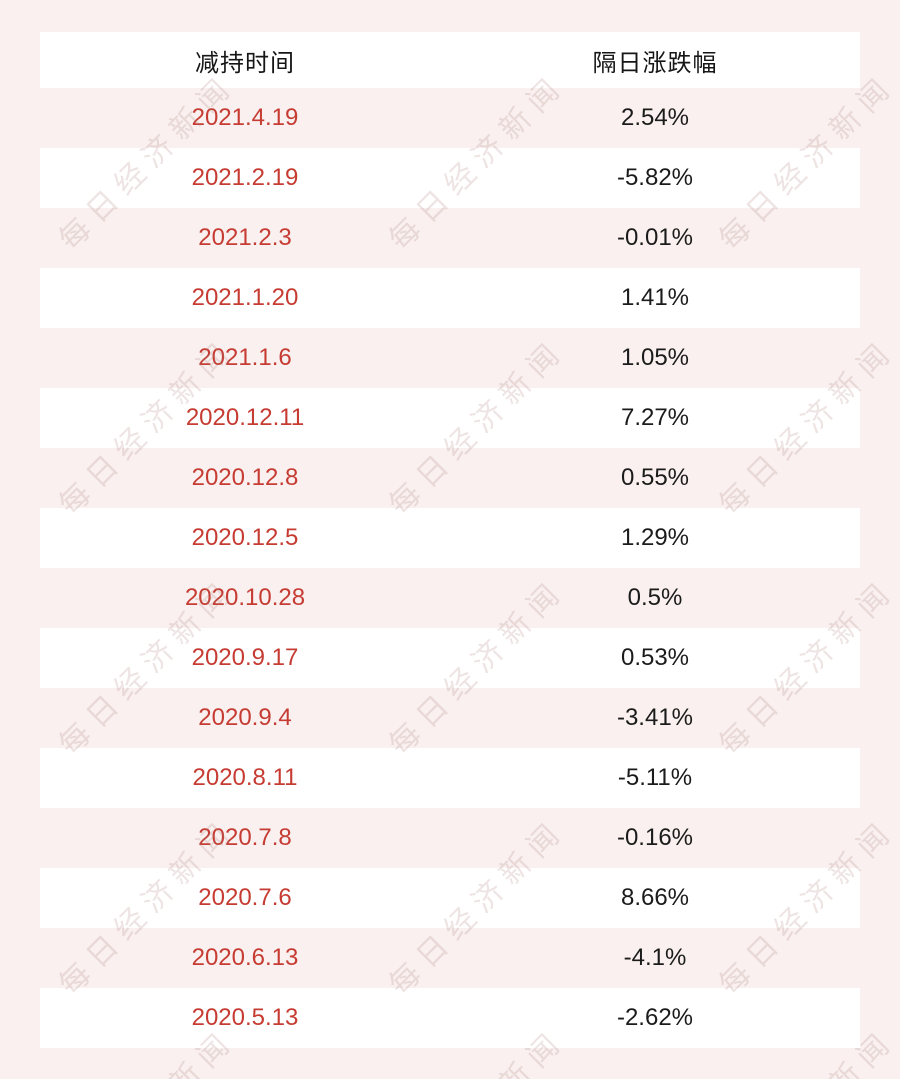 The width and height of the screenshot is (900, 1079). Describe the element at coordinates (245, 897) in the screenshot. I see `cell-date: 2020.7.6` at that location.